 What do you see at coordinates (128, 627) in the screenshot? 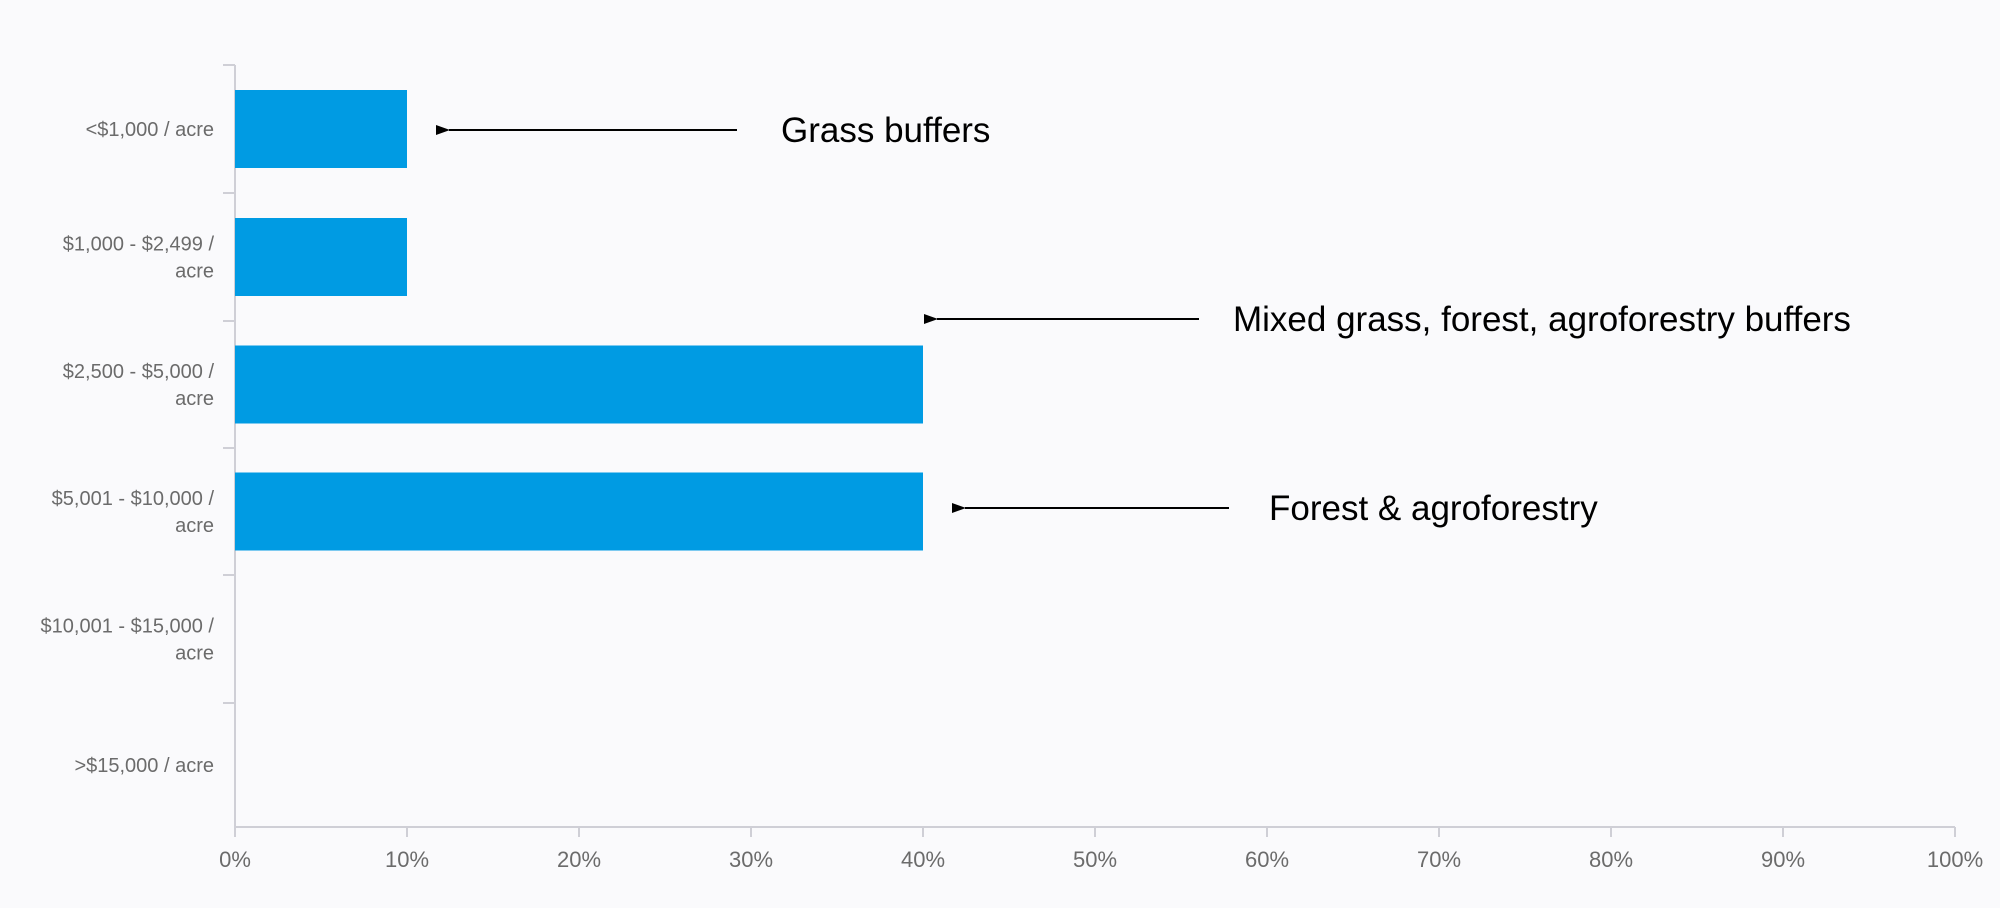
I see `category-label: $10,001 - $15,000 /` at bounding box center [128, 627].